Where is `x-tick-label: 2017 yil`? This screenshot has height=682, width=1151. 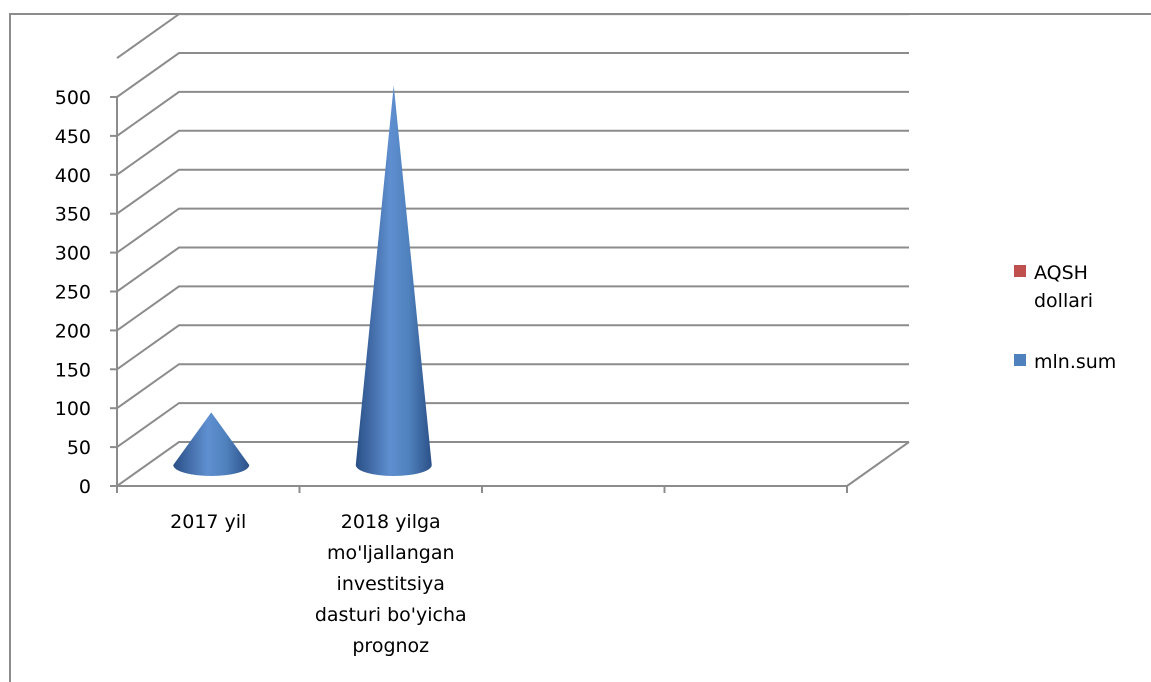 x-tick-label: 2017 yil is located at coordinates (208, 522).